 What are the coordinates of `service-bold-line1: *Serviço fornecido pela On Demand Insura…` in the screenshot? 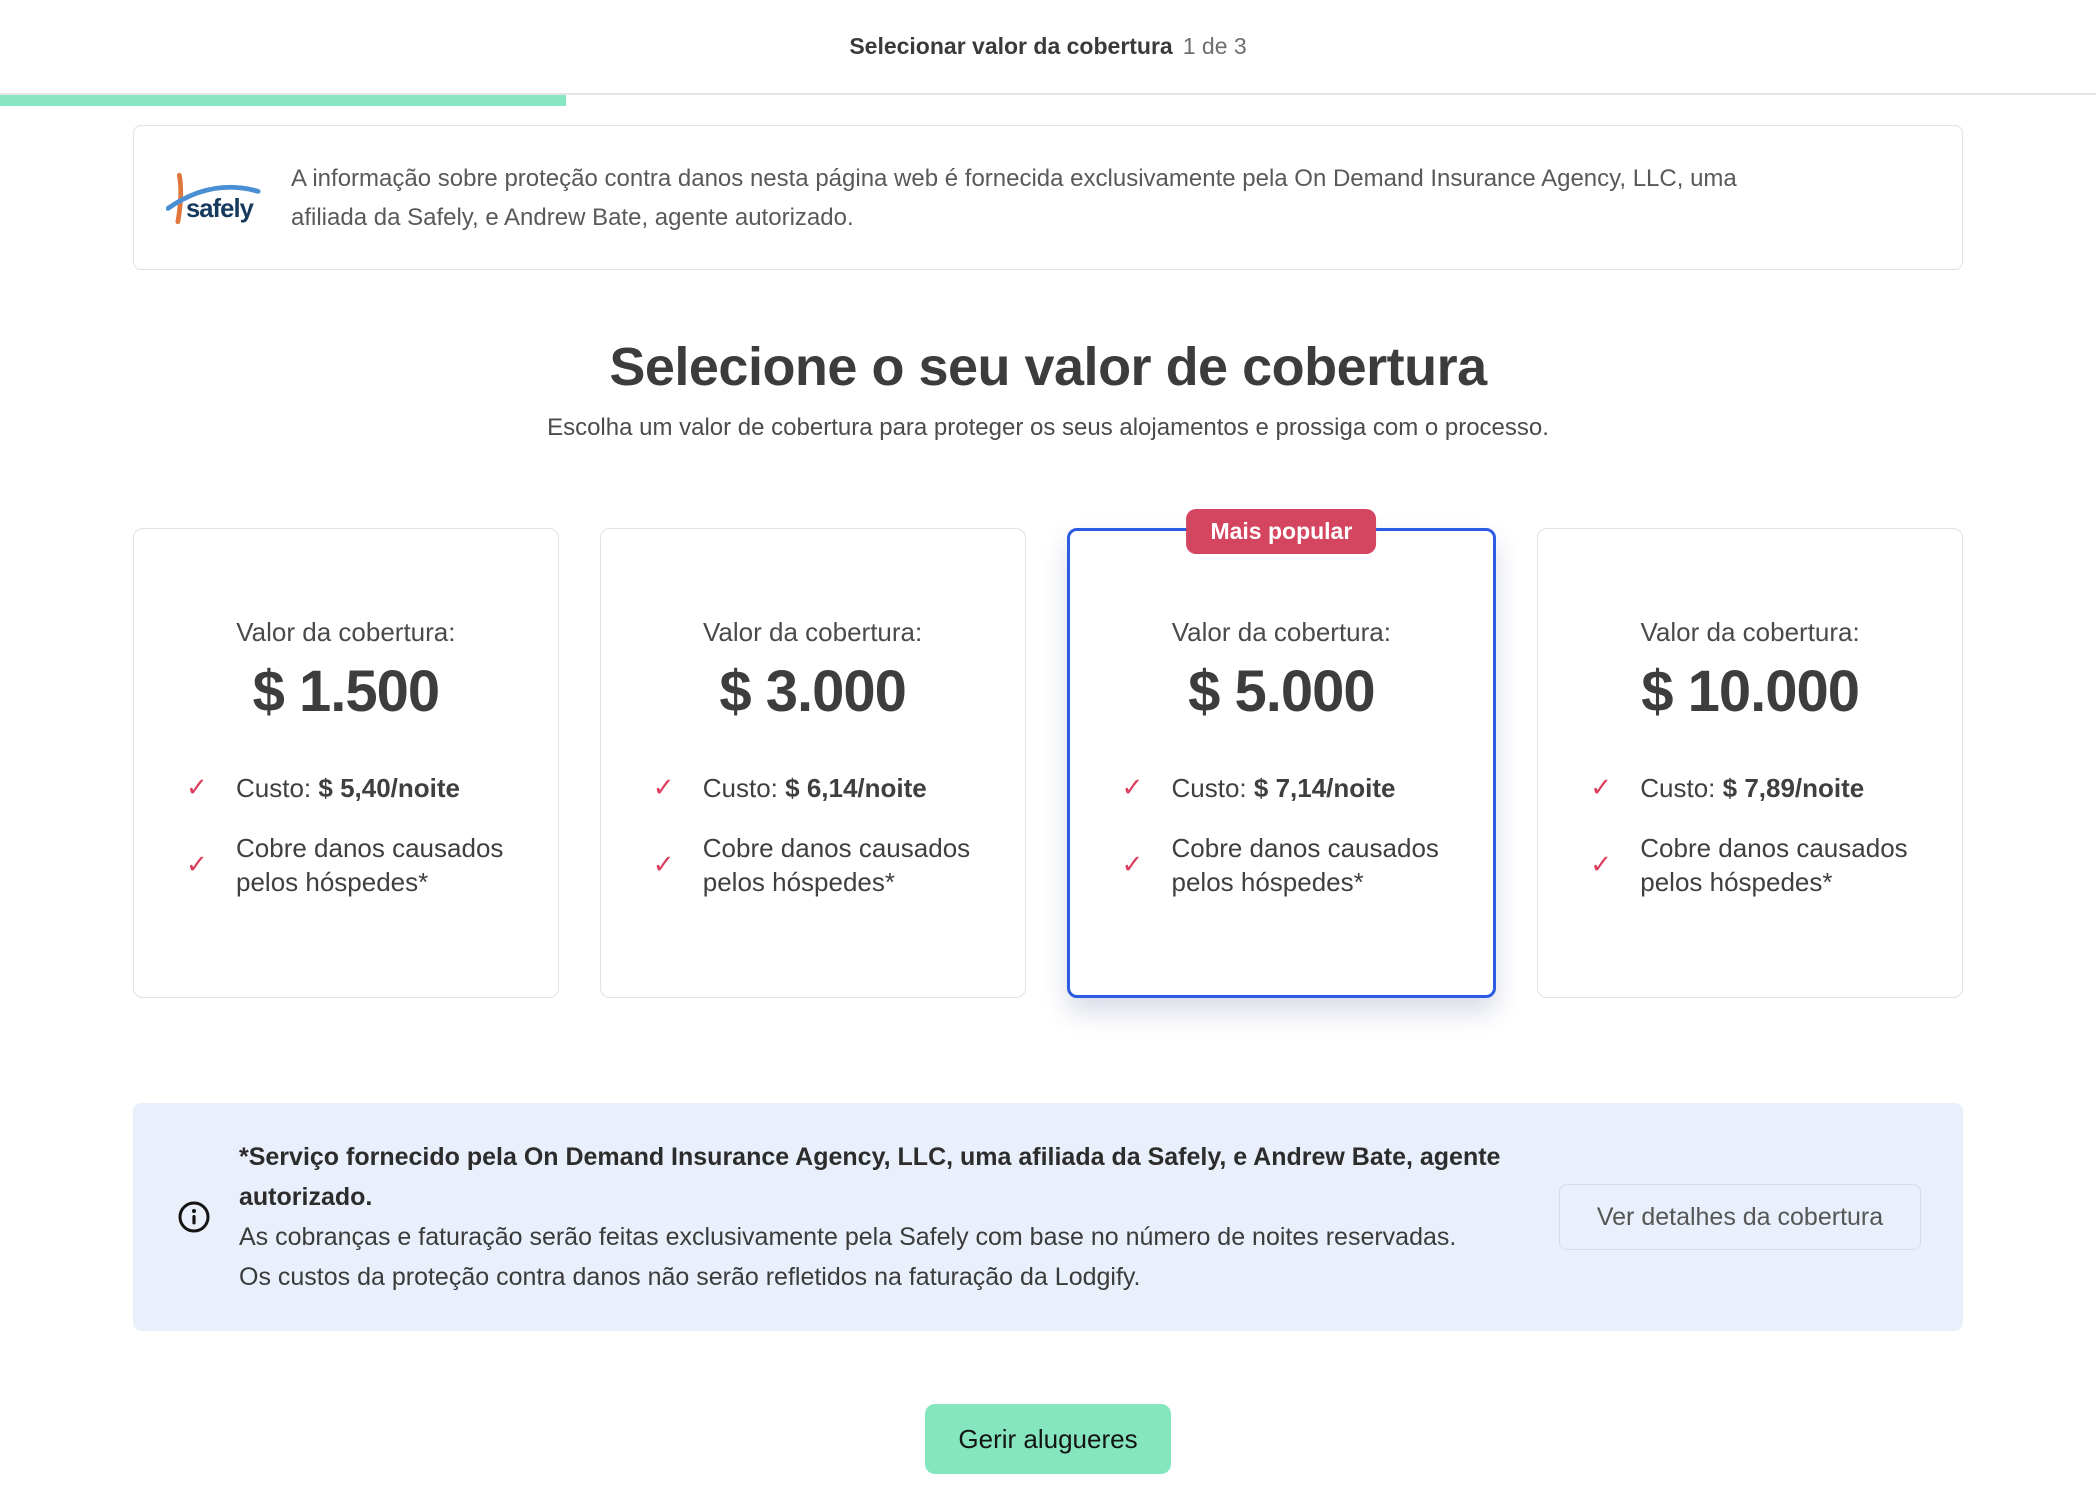 It's located at (870, 1157).